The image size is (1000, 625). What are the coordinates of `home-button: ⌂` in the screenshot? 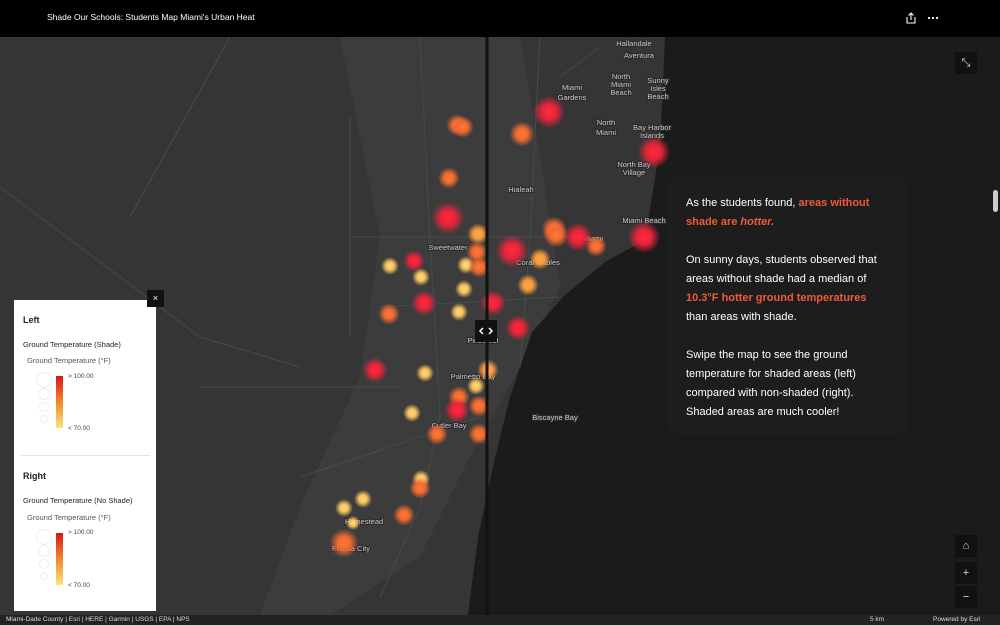 It's located at (966, 546).